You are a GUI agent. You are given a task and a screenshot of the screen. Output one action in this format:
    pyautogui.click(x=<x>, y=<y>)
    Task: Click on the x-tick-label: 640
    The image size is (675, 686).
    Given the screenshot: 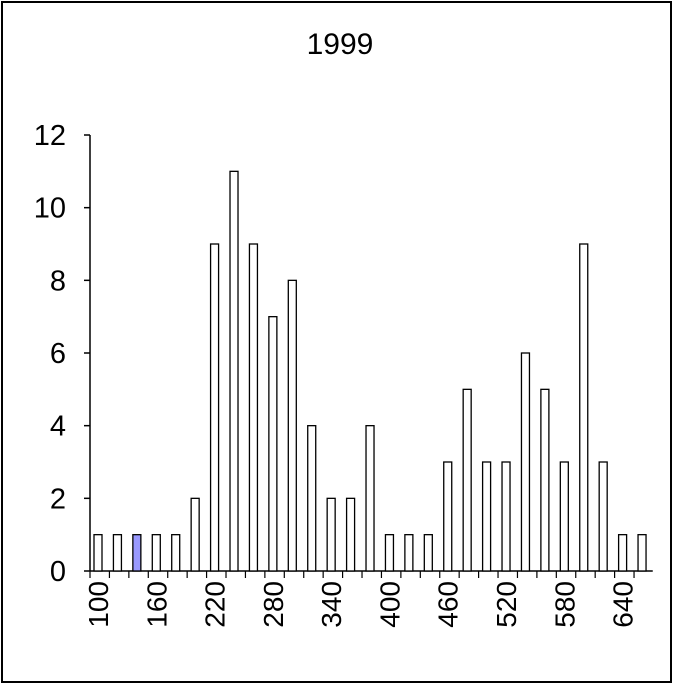 What is the action you would take?
    pyautogui.click(x=623, y=604)
    